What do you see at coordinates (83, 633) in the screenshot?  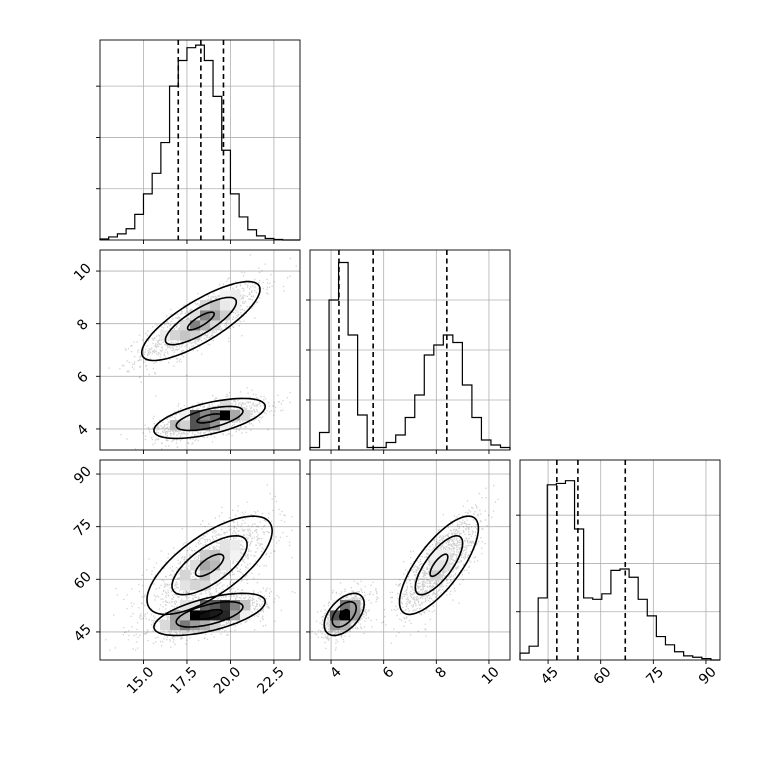 I see `y-tick-label: 45` at bounding box center [83, 633].